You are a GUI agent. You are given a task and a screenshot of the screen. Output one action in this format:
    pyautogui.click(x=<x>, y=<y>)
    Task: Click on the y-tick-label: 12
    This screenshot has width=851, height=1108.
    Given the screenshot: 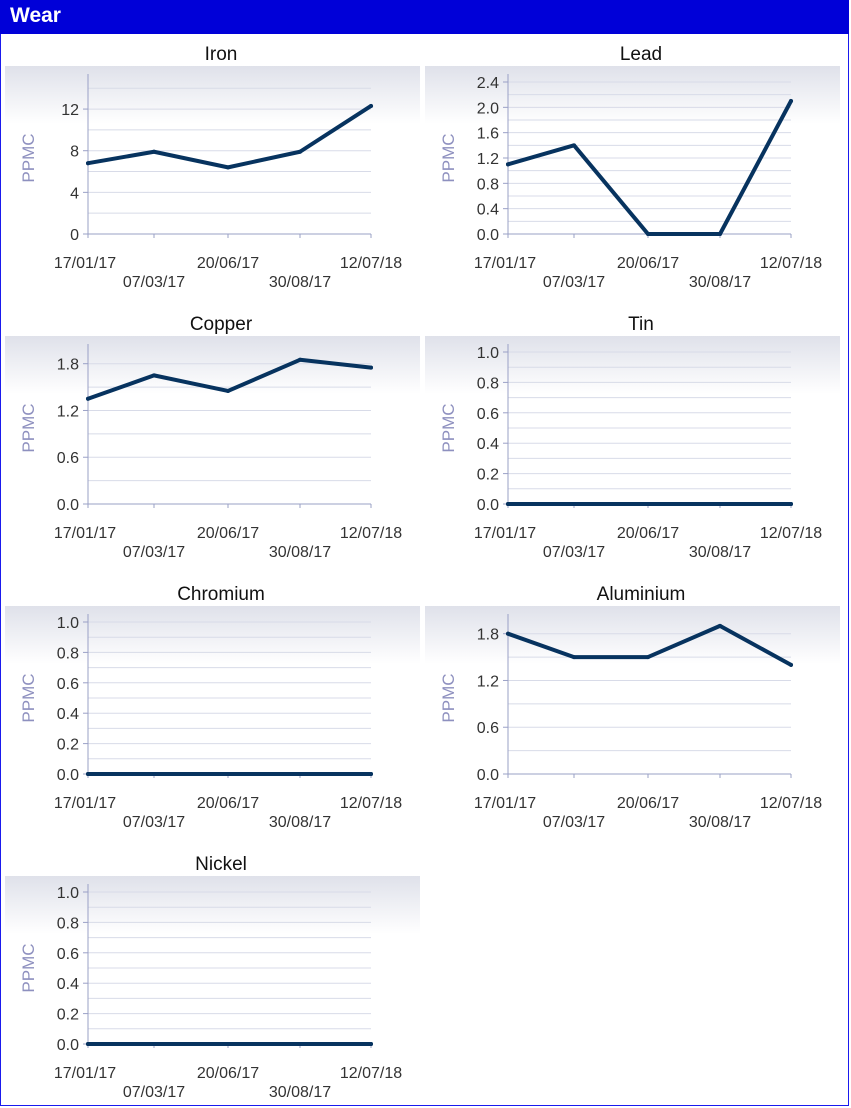 What is the action you would take?
    pyautogui.click(x=70, y=110)
    